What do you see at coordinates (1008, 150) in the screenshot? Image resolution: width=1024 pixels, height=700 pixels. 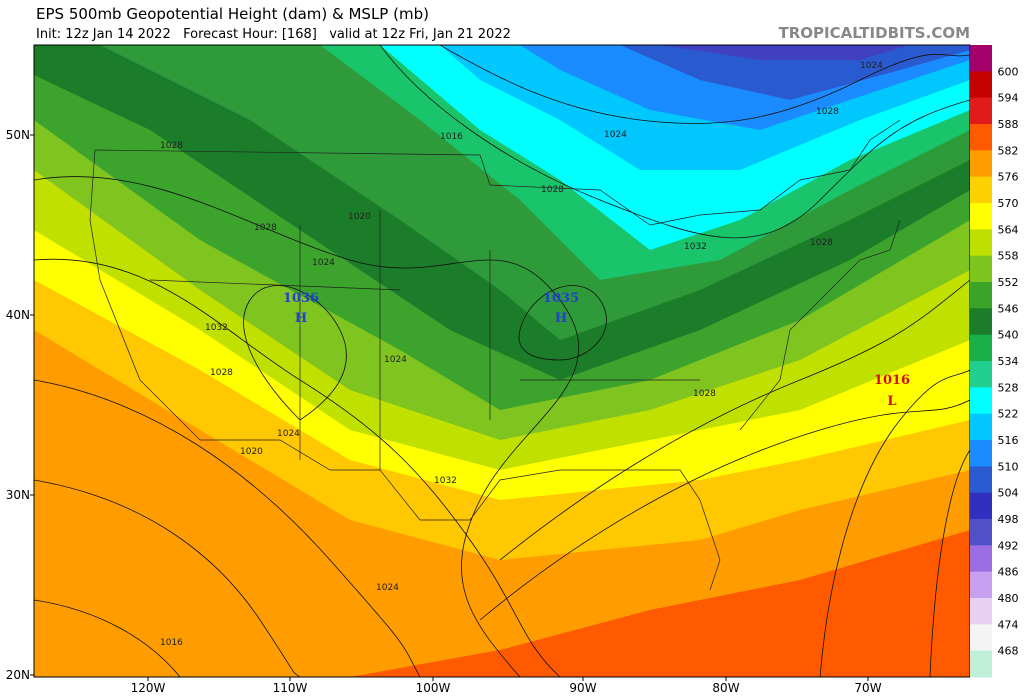 I see `colorbar-label: 582` at bounding box center [1008, 150].